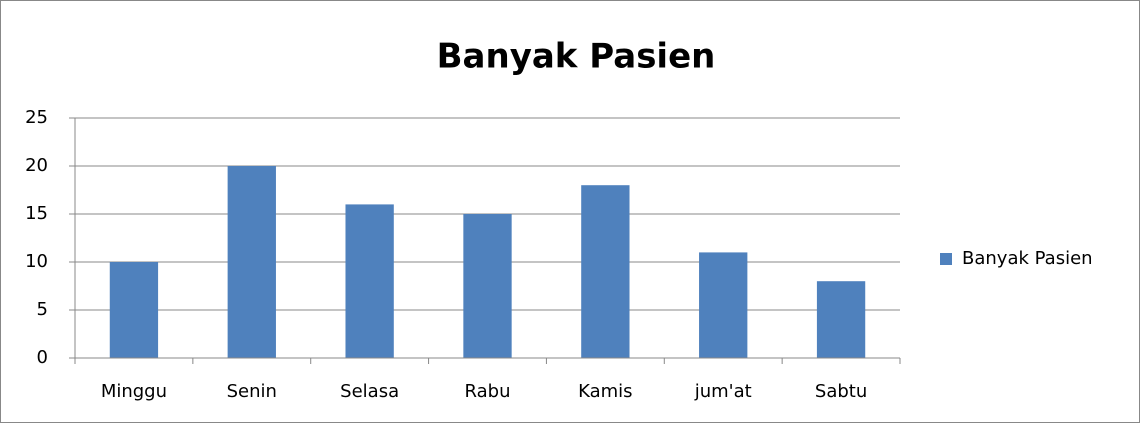 The width and height of the screenshot is (1140, 423). I want to click on x-tick-label: Kamis, so click(605, 391).